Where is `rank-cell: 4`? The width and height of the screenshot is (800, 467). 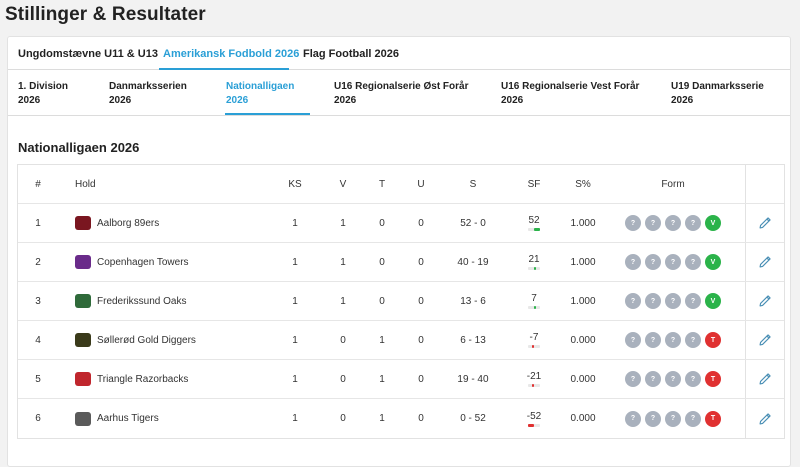 rank-cell: 4 is located at coordinates (38, 340).